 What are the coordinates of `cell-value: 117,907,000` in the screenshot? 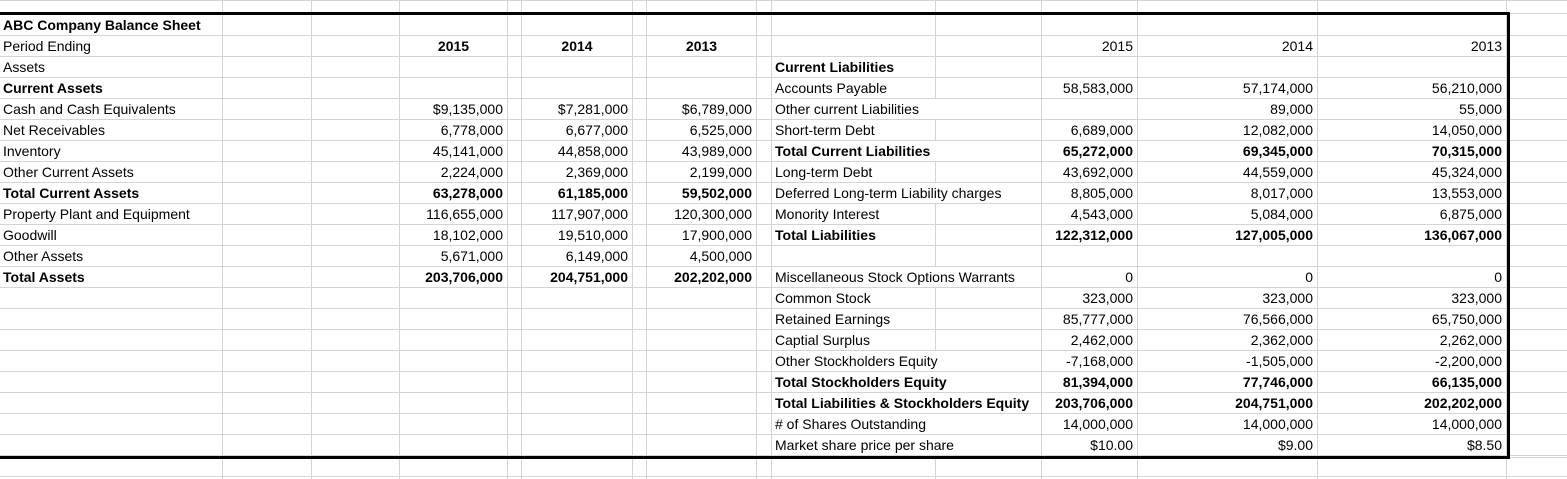 It's located at (577, 214).